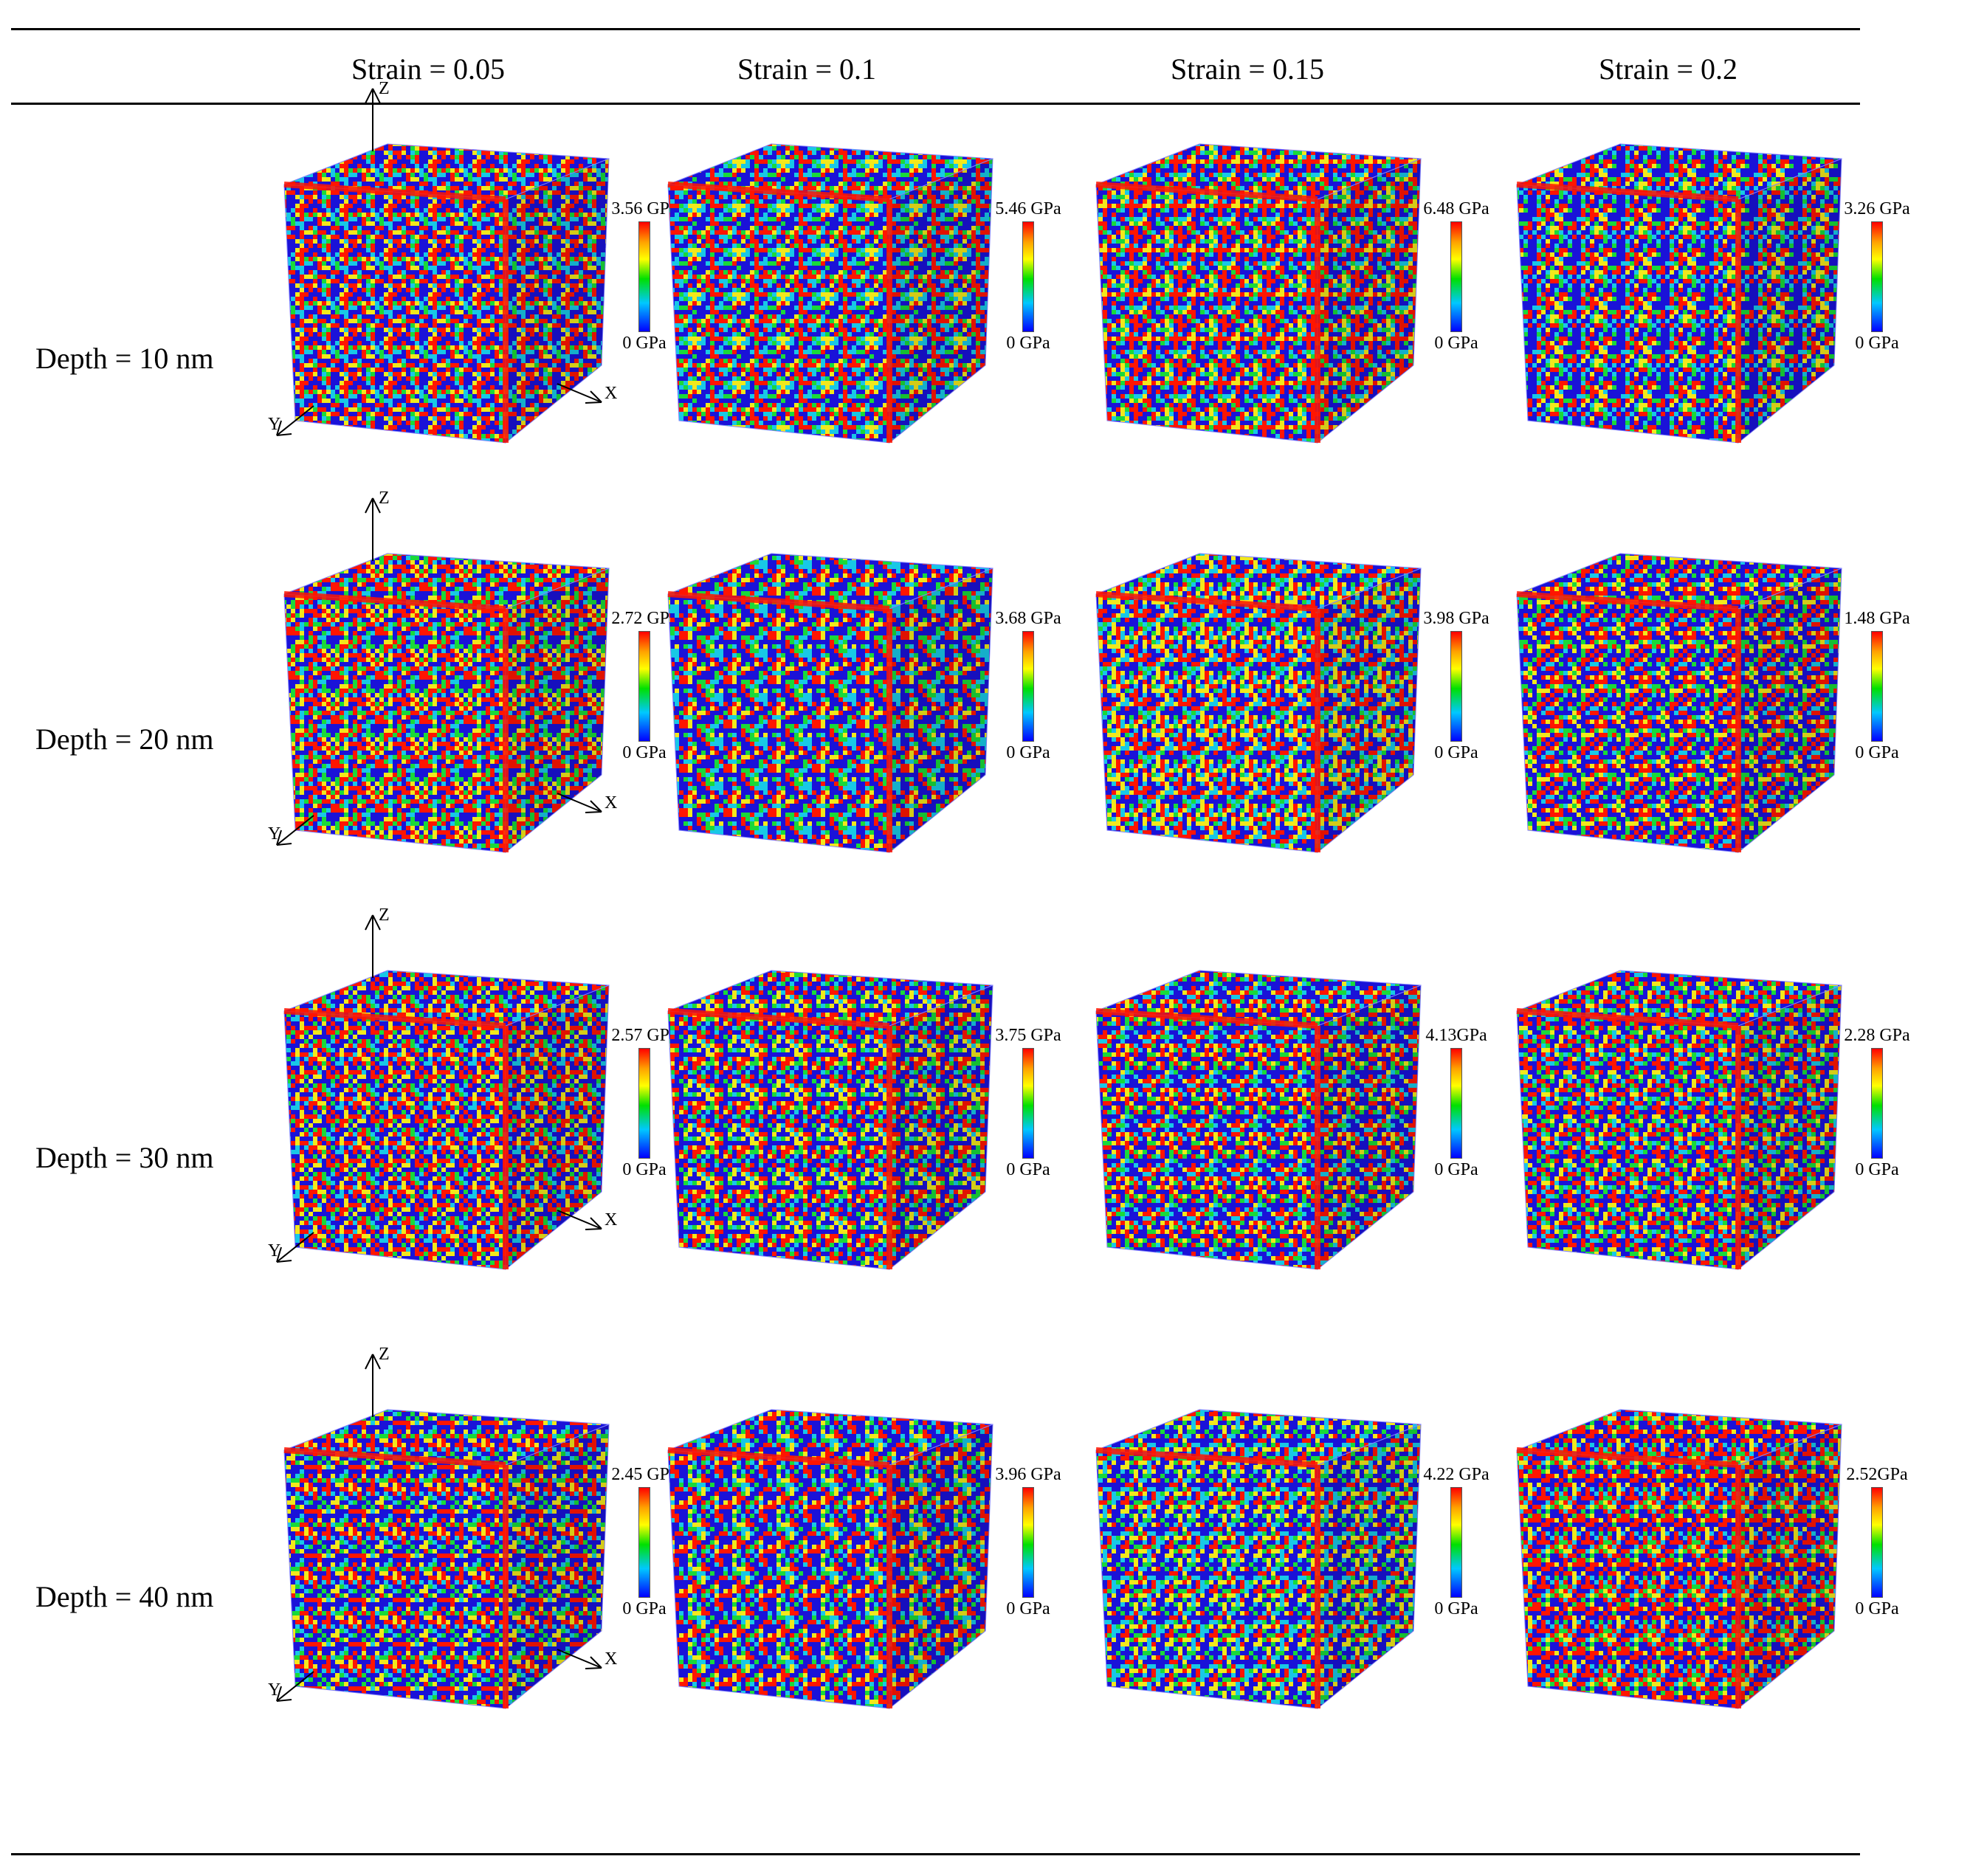 The height and width of the screenshot is (1876, 1970). Describe the element at coordinates (1028, 208) in the screenshot. I see `colorbar-max-label: 5.46 GPa` at that location.